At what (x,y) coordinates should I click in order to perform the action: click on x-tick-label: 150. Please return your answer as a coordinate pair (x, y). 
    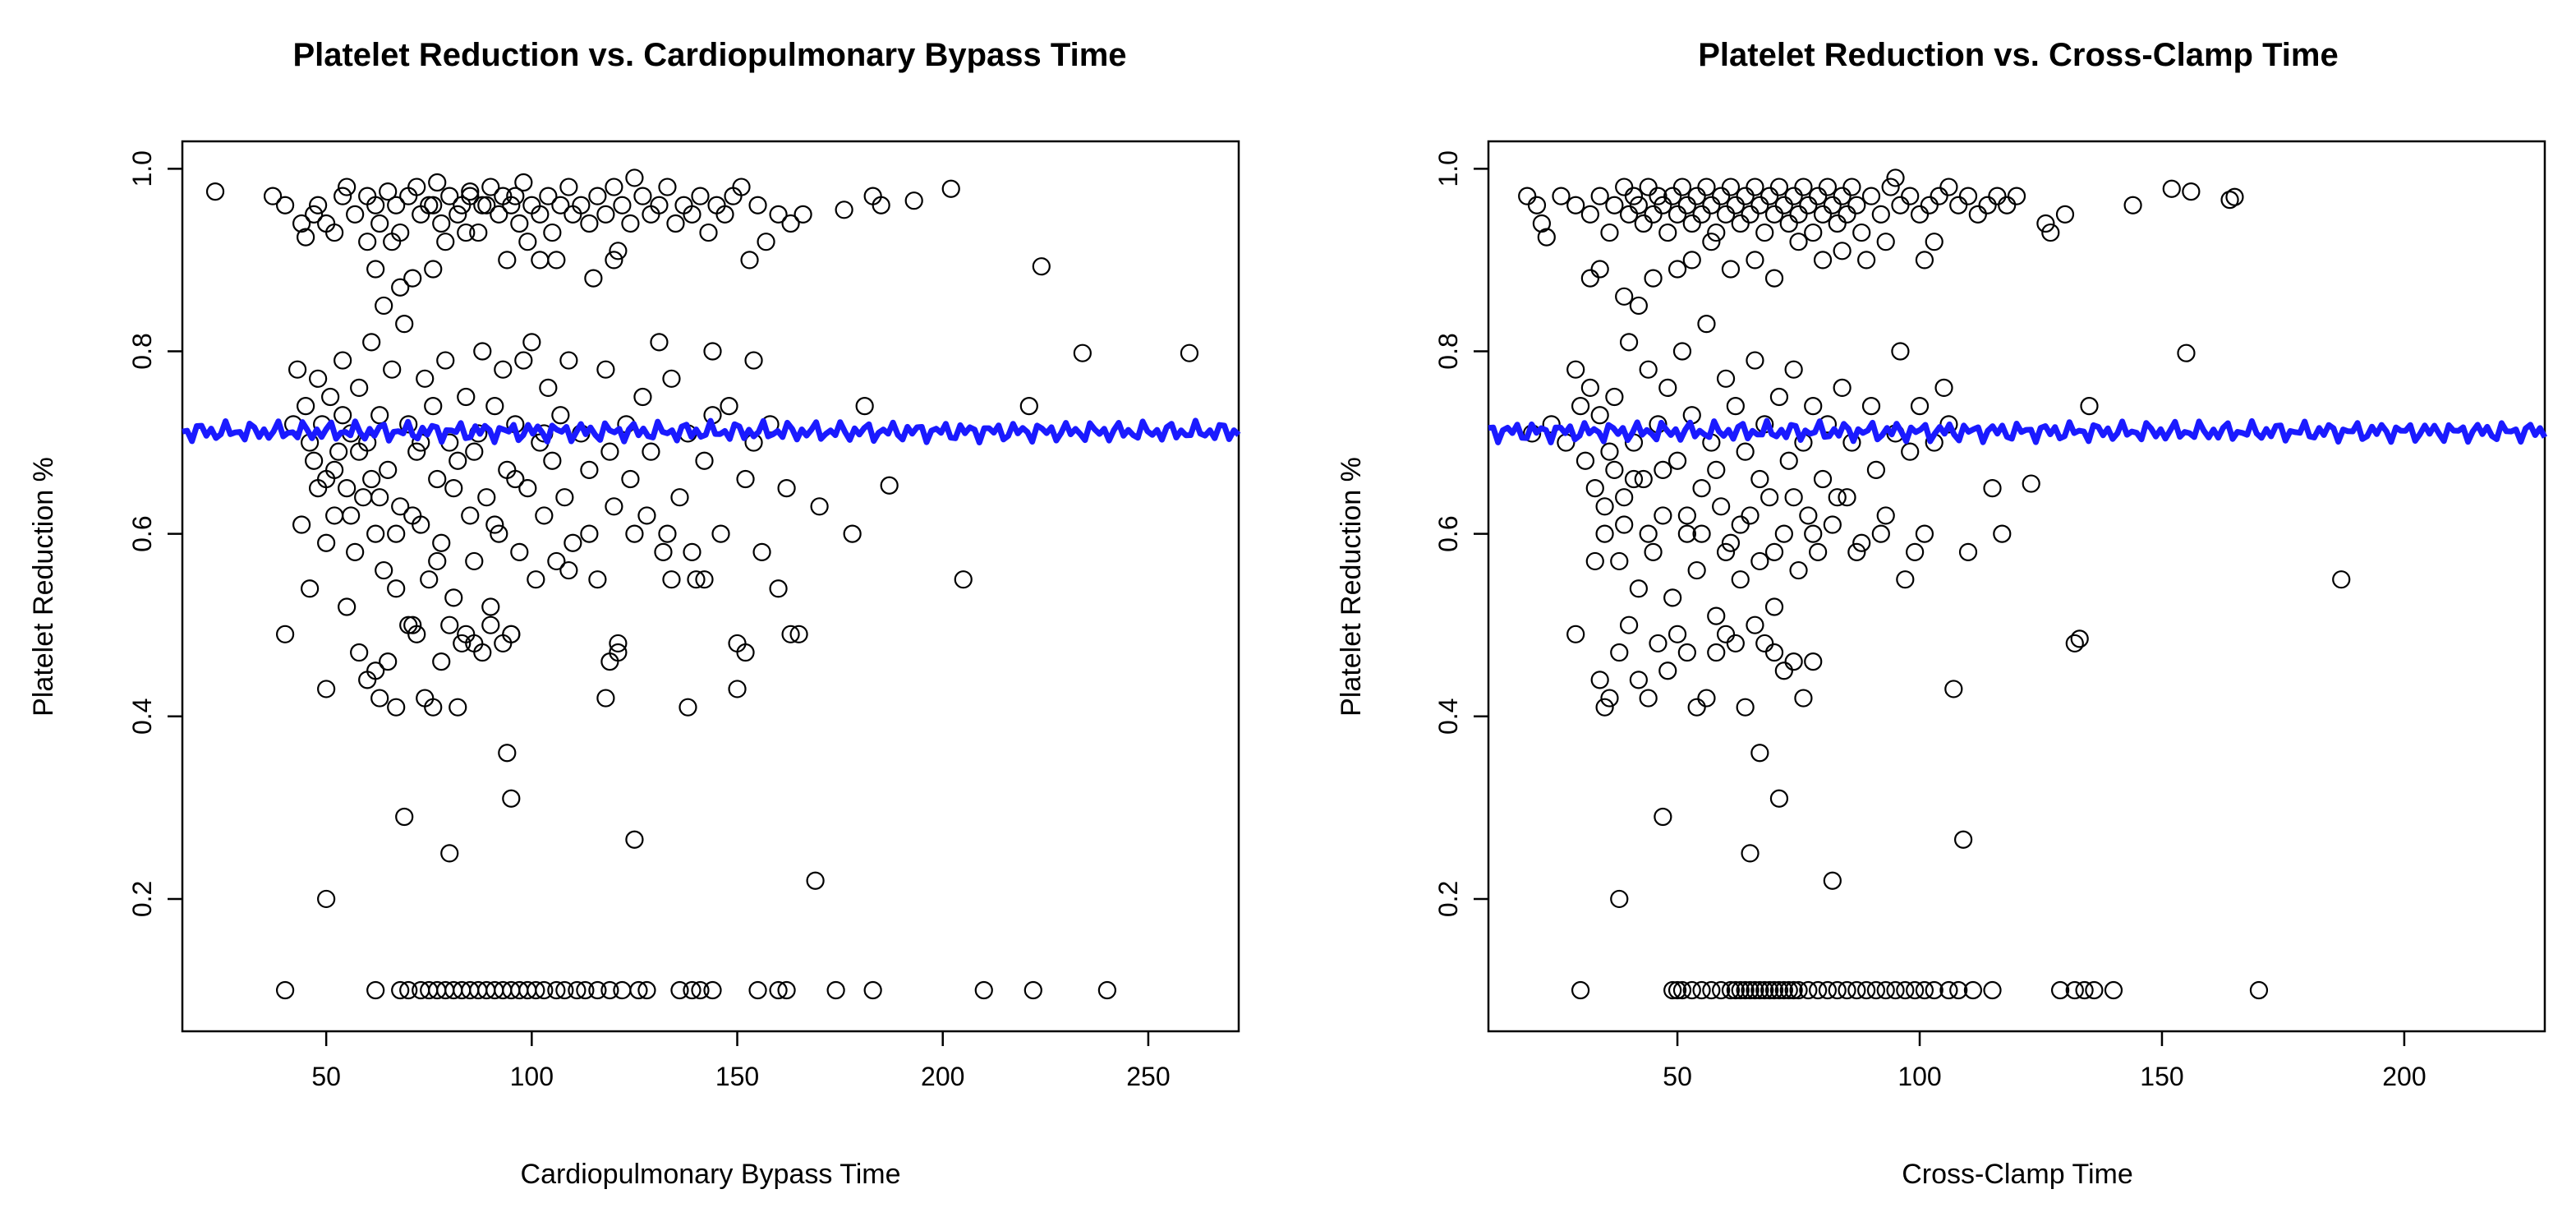
    Looking at the image, I should click on (2161, 1076).